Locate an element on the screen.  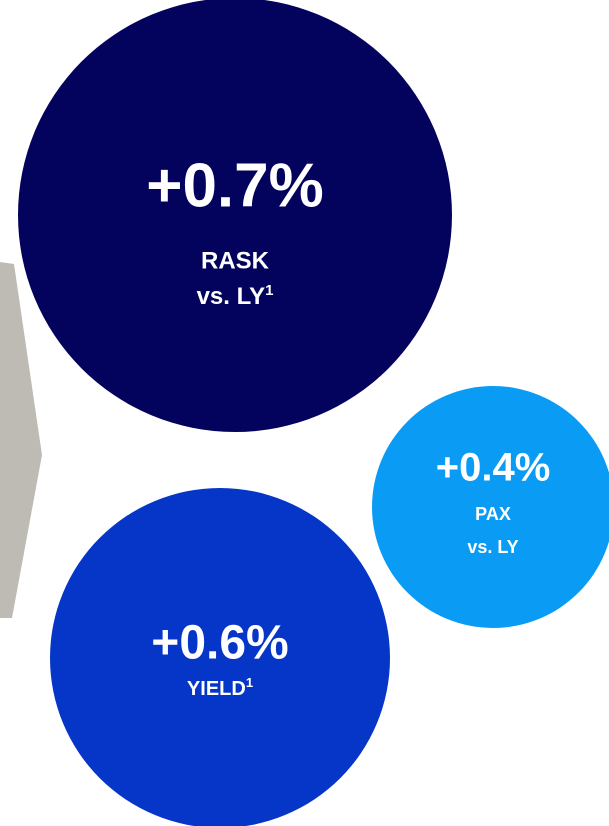
yield-label: YIELD1 is located at coordinates (220, 687).